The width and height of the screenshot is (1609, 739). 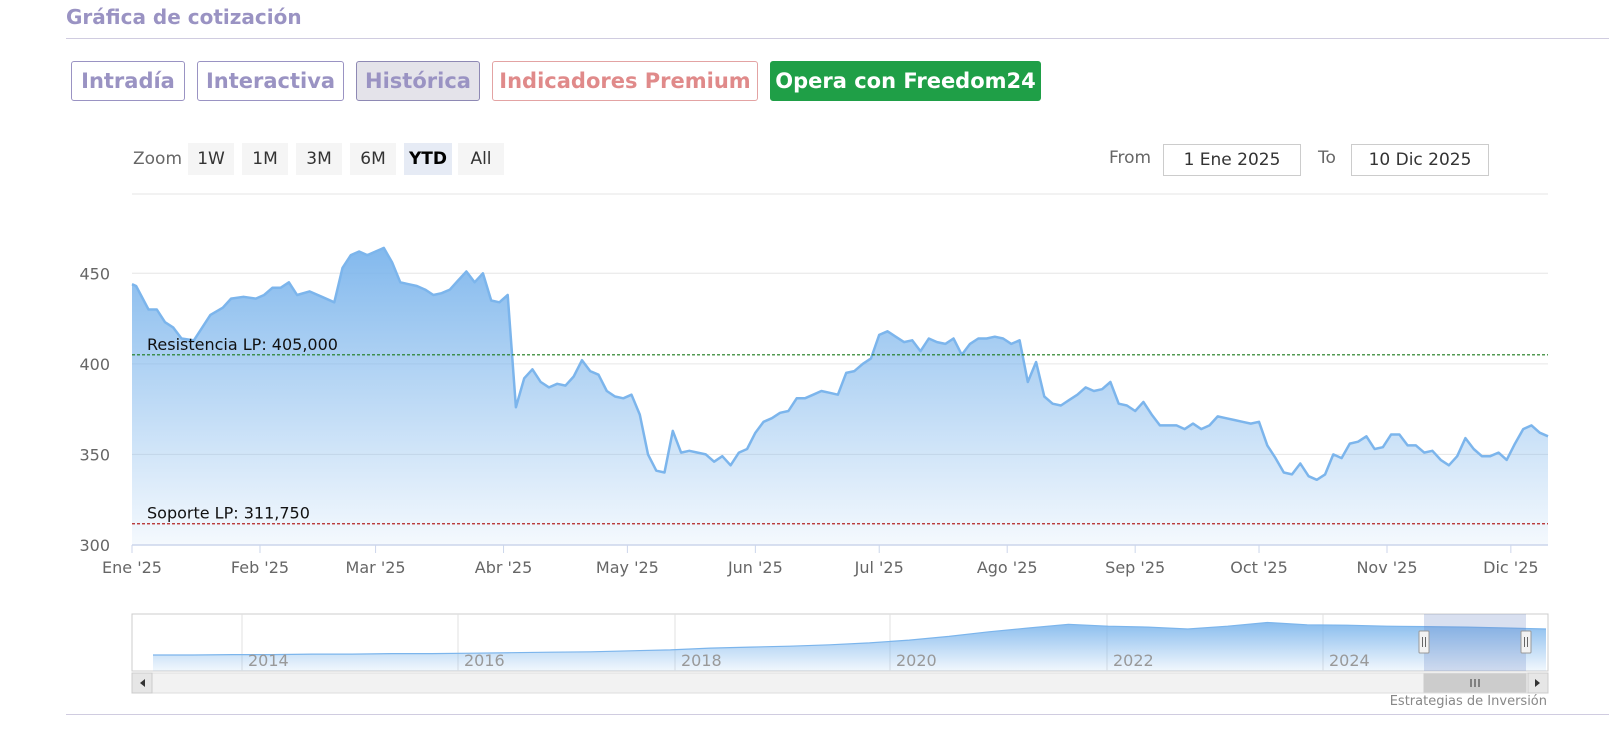 What do you see at coordinates (1259, 567) in the screenshot?
I see `x-tick-label: Oct '25` at bounding box center [1259, 567].